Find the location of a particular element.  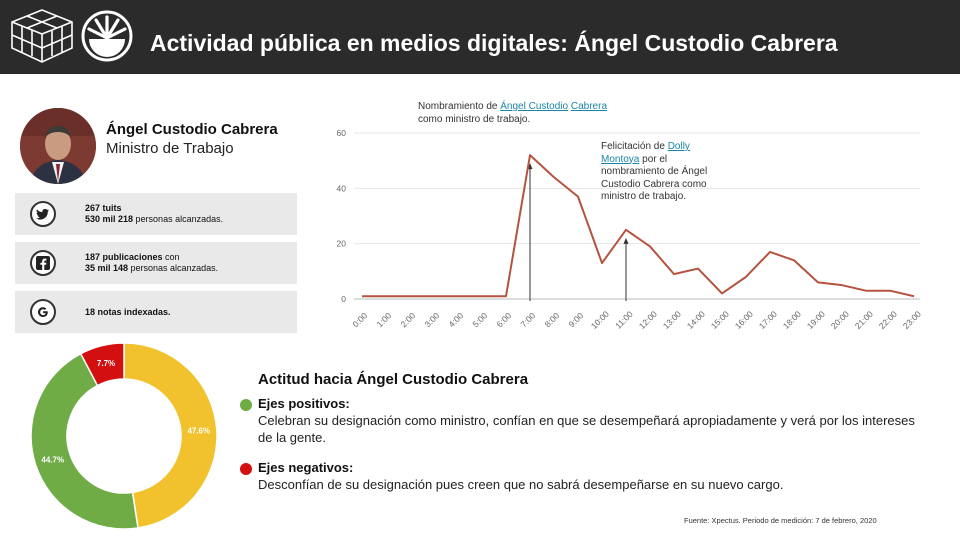

google-stat-text: 18 notas indexadas. is located at coordinates (128, 312).